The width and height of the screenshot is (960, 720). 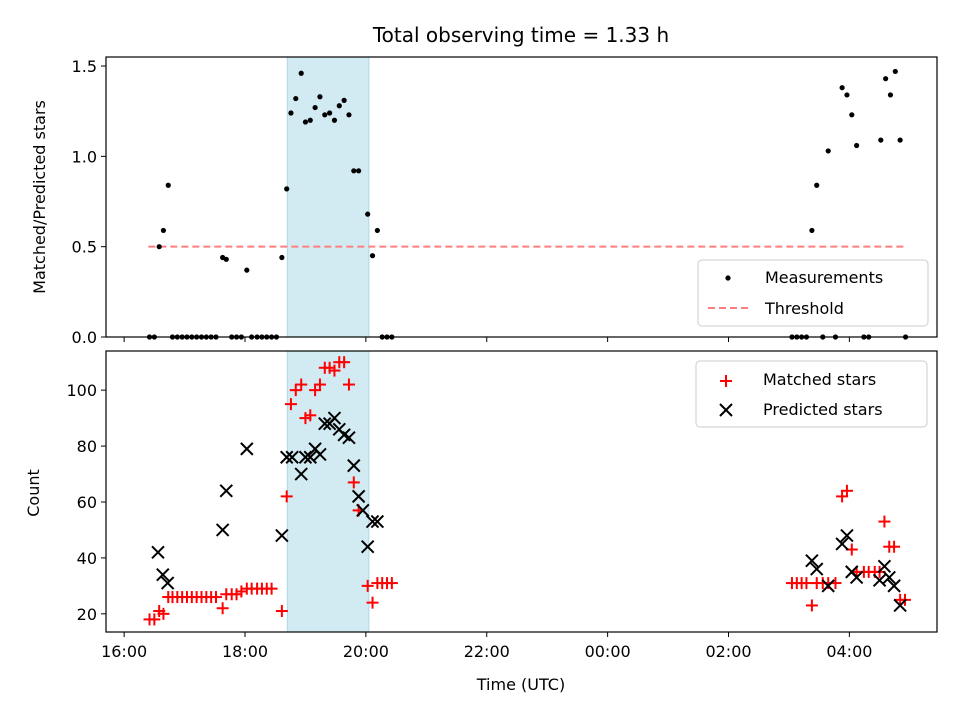 What do you see at coordinates (328, 197) in the screenshot?
I see `observing-span-band` at bounding box center [328, 197].